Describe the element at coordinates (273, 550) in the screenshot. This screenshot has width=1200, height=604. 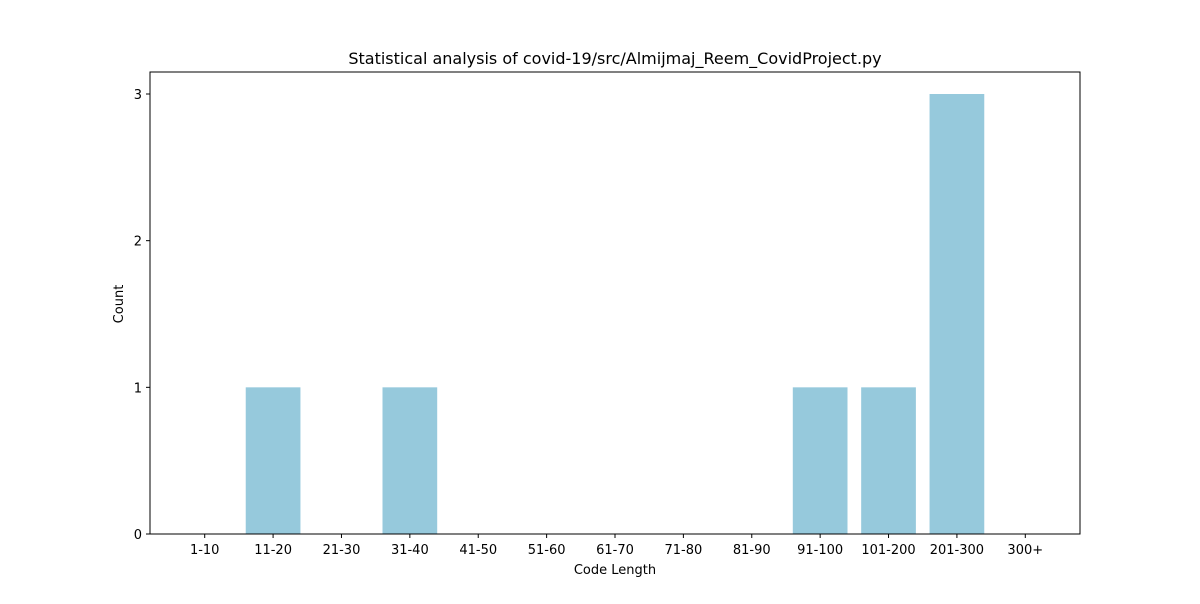
I see `x-tick-label: 11-20` at that location.